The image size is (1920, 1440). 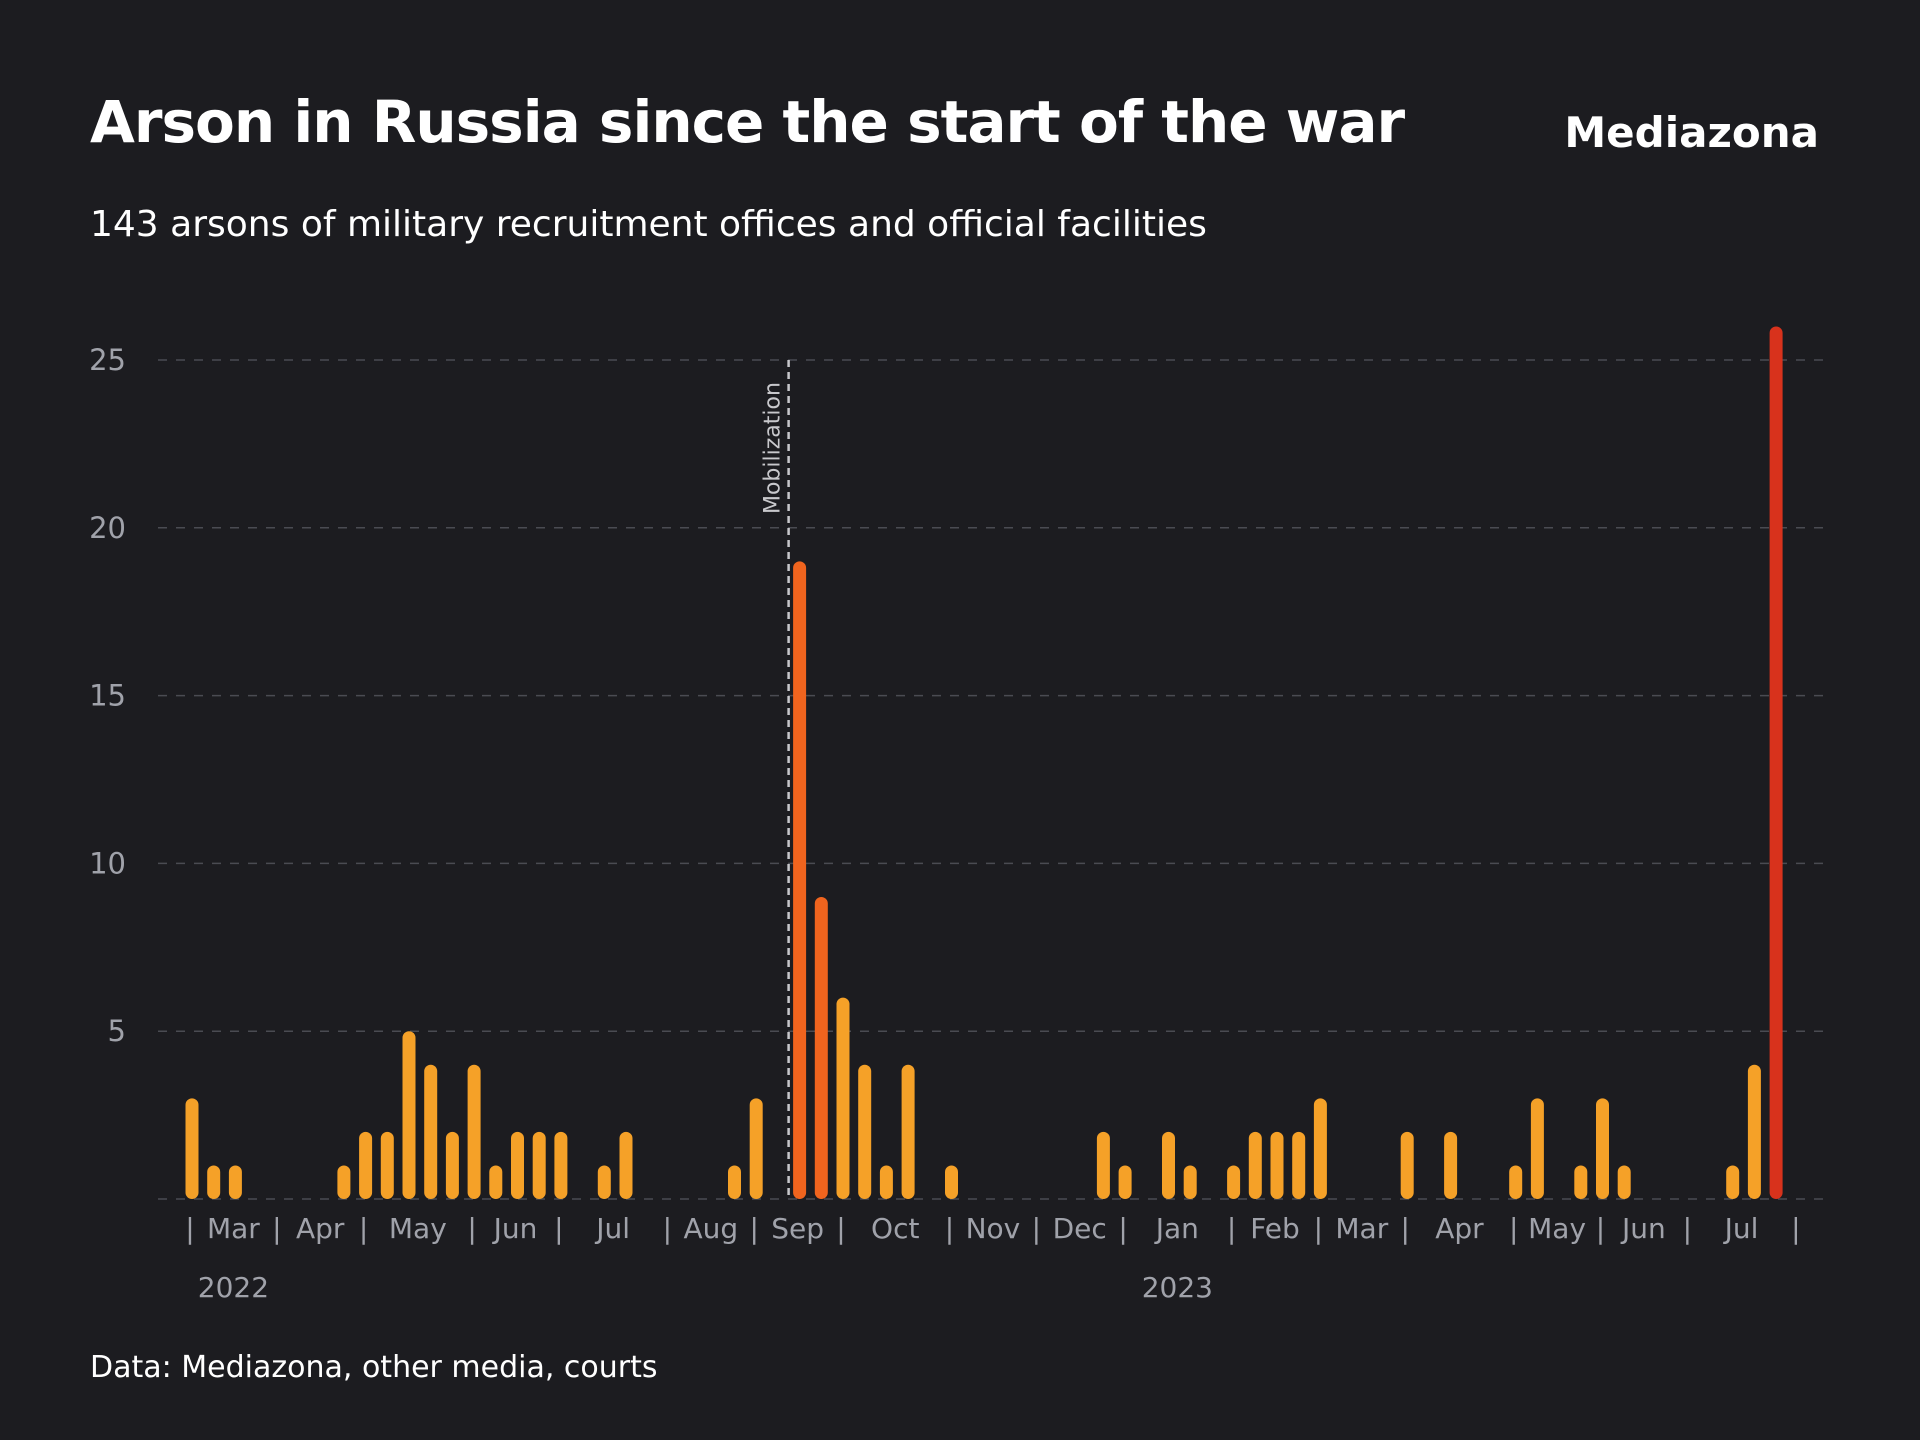 I want to click on year-label: 2023, so click(x=1177, y=1287).